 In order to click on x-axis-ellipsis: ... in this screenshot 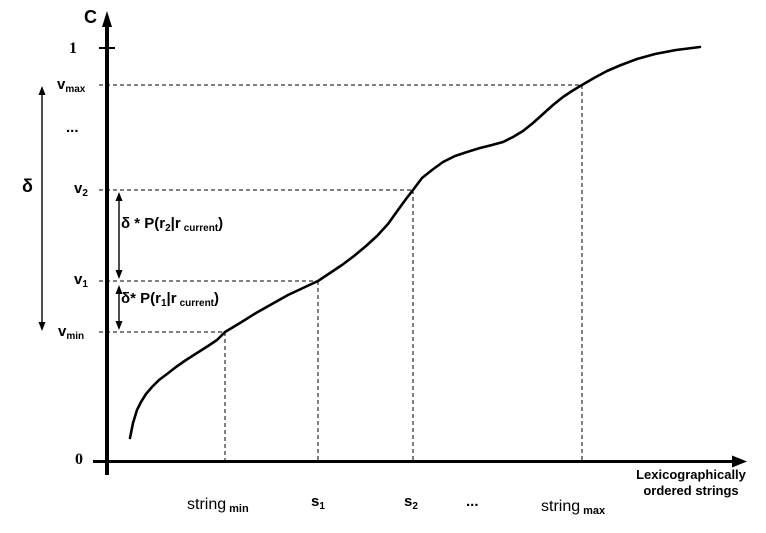, I will do `click(472, 501)`.